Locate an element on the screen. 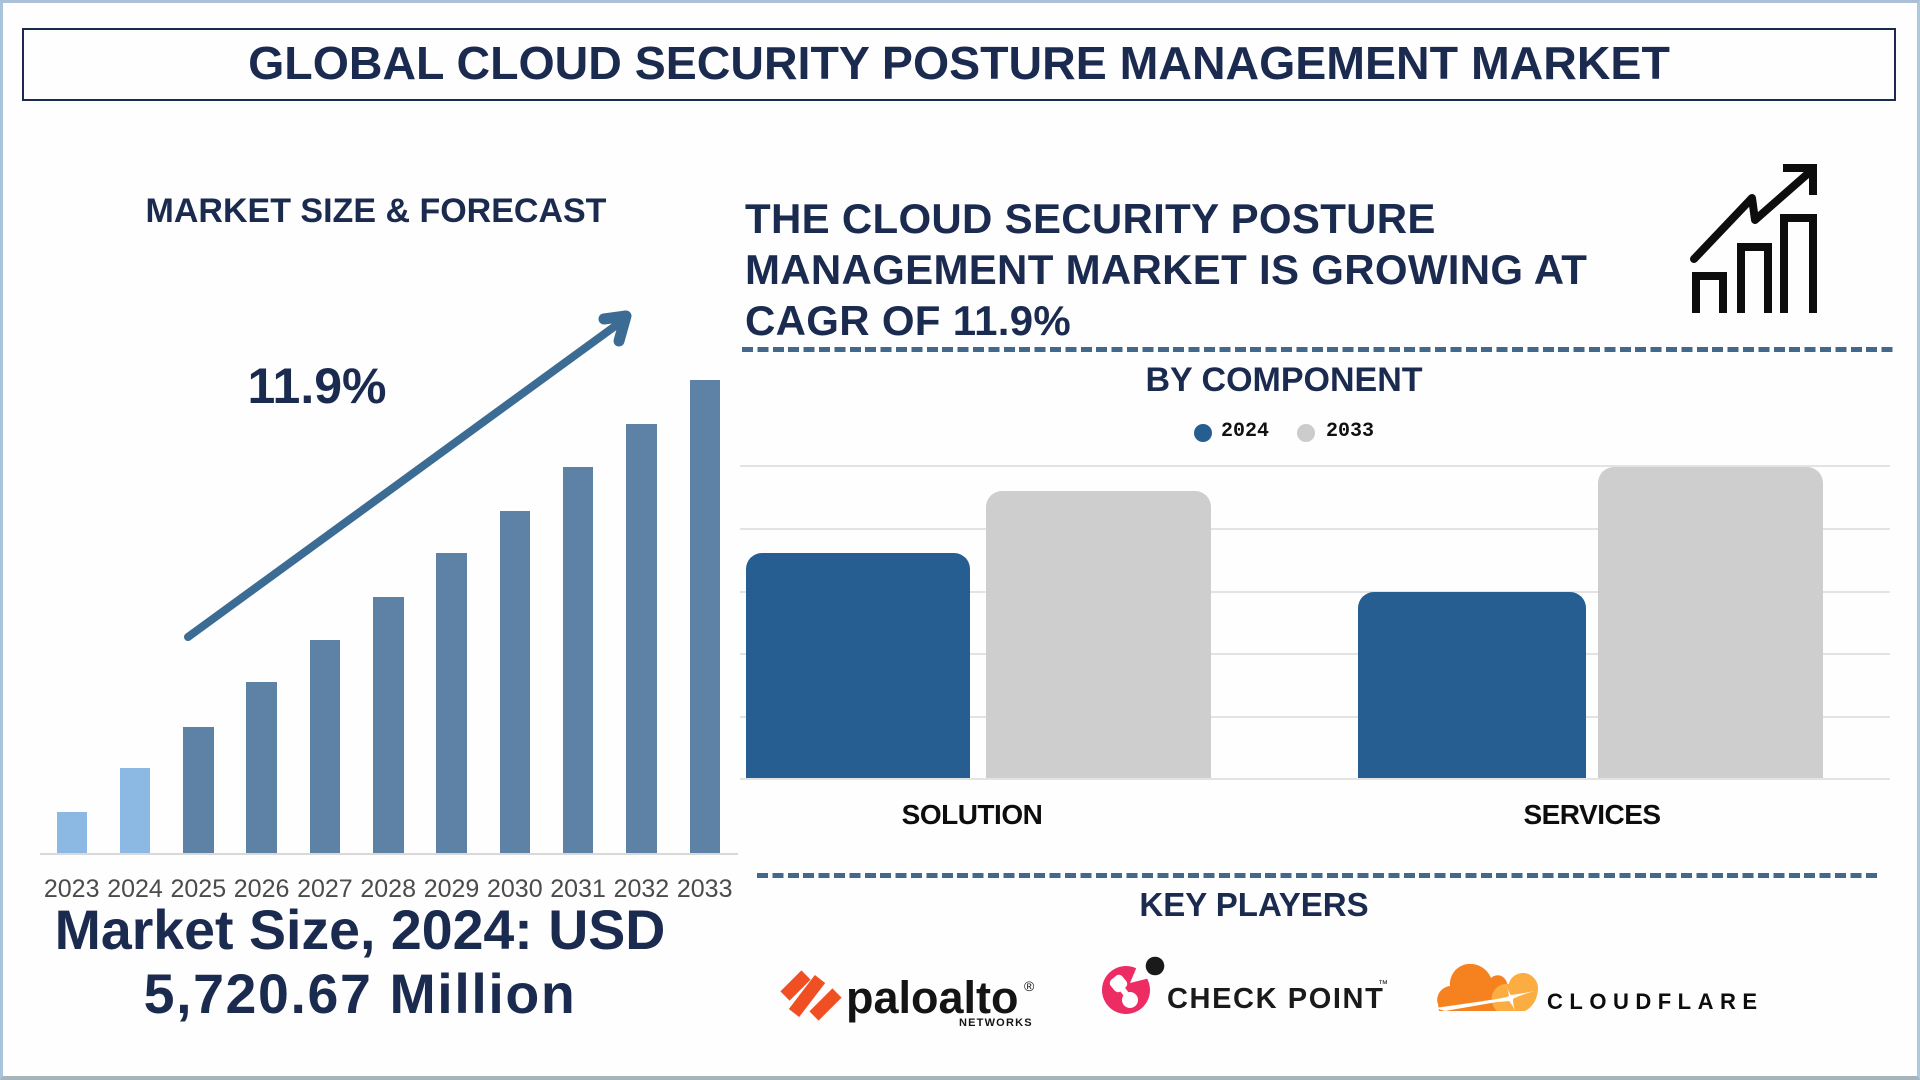 This screenshot has height=1080, width=1920. svg-text: ™ is located at coordinates (1383, 984).